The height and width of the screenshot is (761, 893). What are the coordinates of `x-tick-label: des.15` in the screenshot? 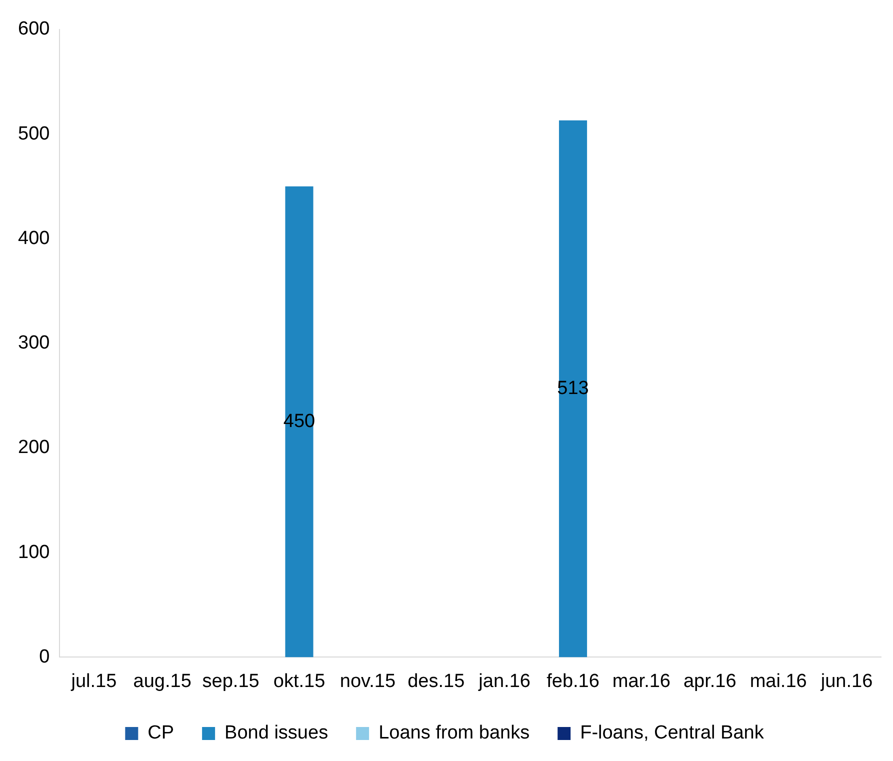 It's located at (436, 681).